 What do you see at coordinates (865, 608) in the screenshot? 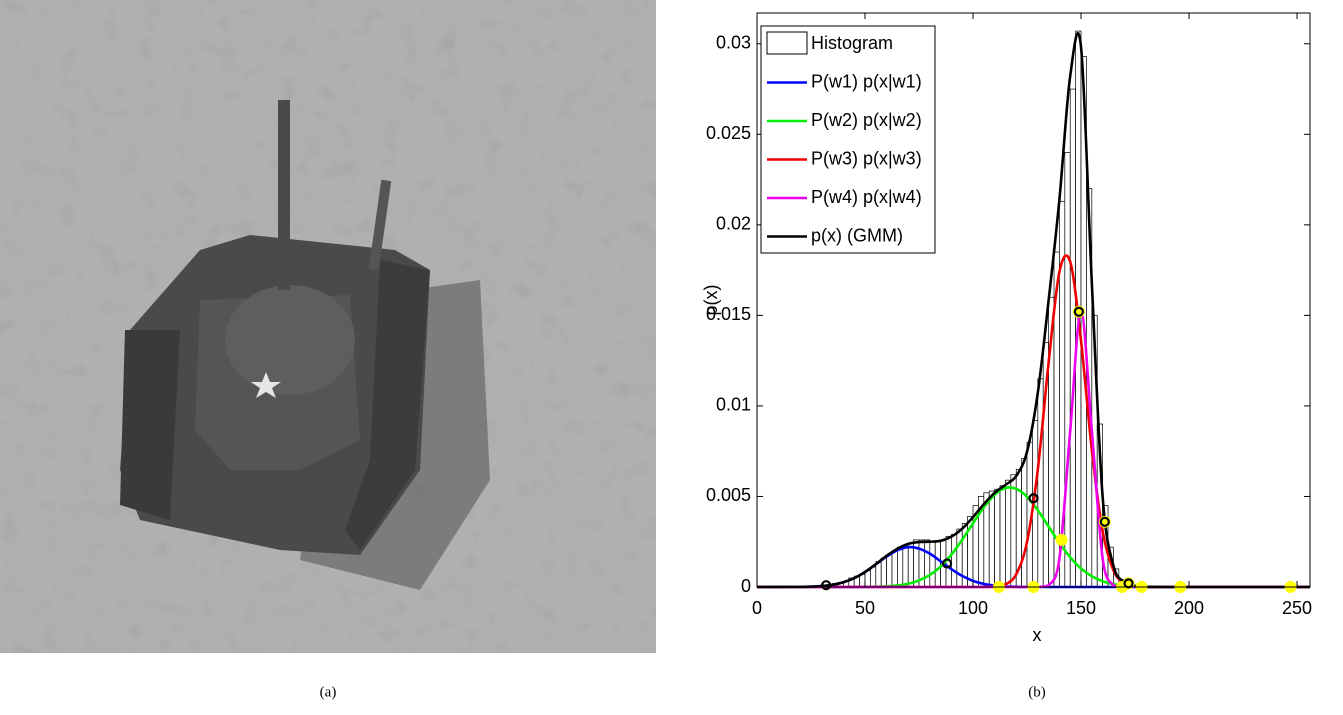
I see `x-tick-label: 50` at bounding box center [865, 608].